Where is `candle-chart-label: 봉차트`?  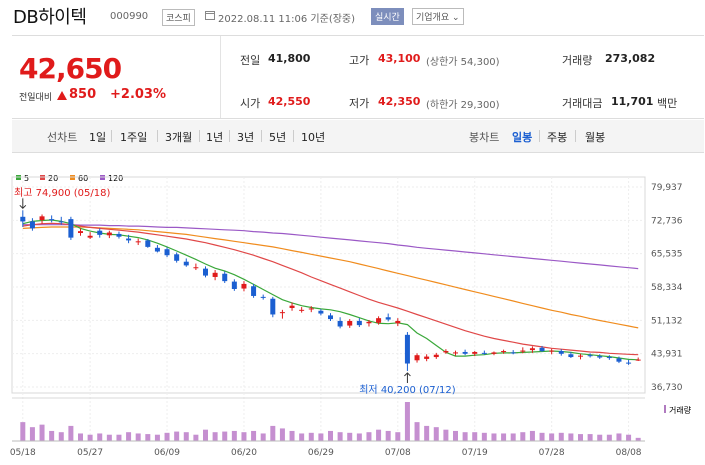 candle-chart-label: 봉차트 is located at coordinates (484, 137).